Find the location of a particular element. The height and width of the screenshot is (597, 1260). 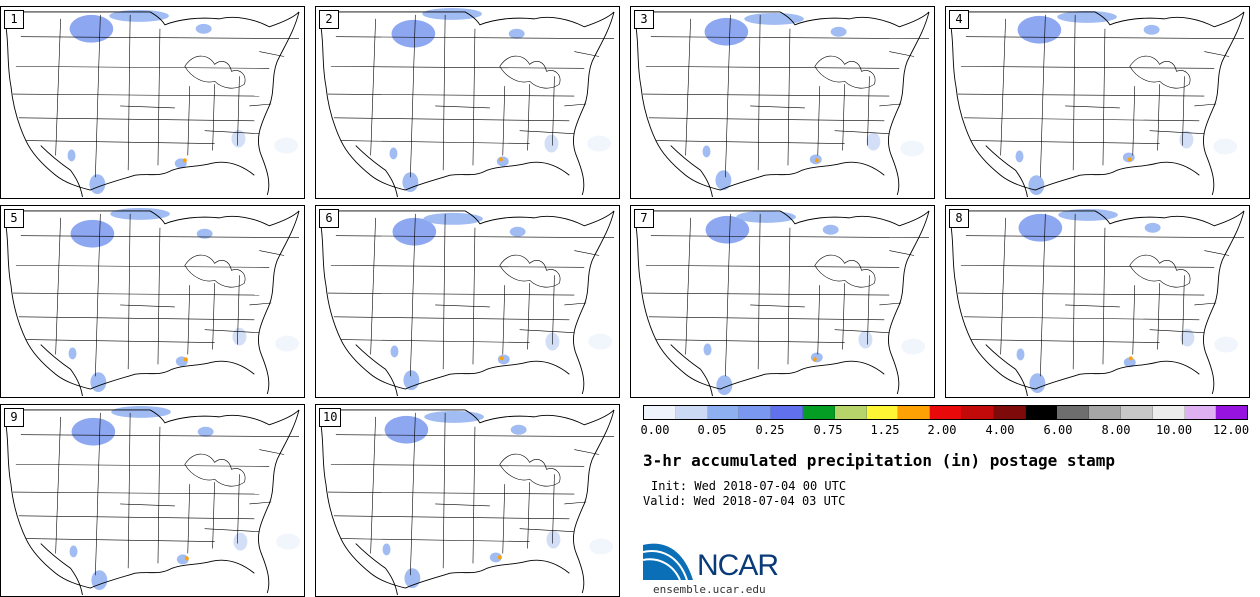

colorbar-tick-label: 4.00 is located at coordinates (1000, 430).